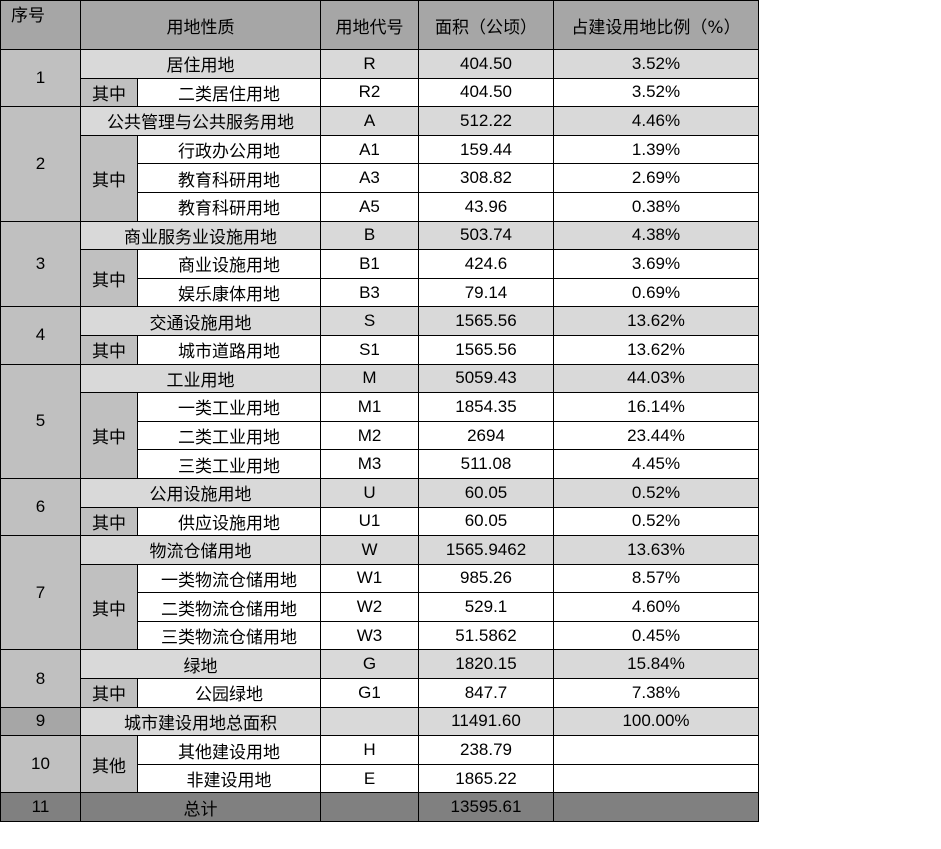 The width and height of the screenshot is (941, 849). I want to click on ratio-value: 13.63%, so click(656, 550).